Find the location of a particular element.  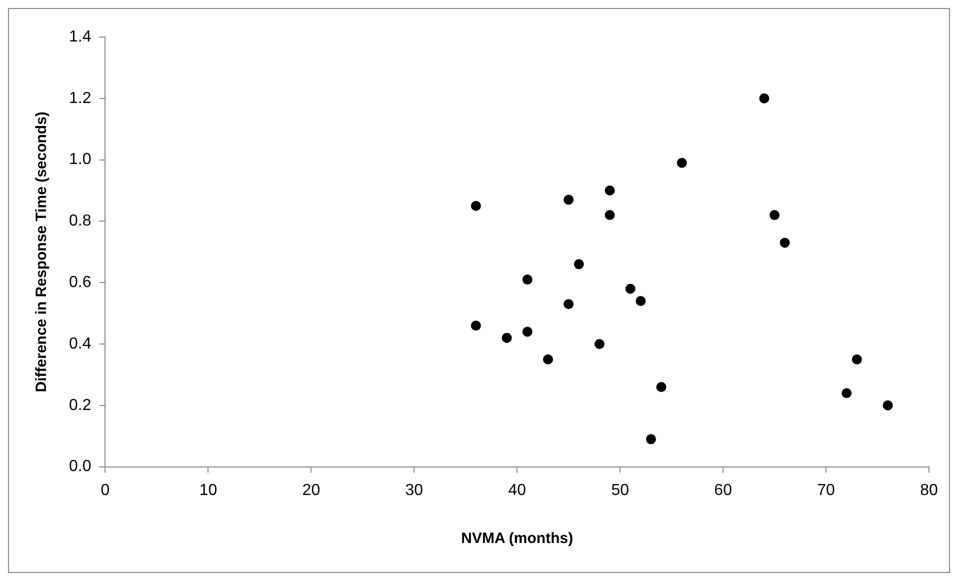

x-tick-label: 20 is located at coordinates (311, 490).